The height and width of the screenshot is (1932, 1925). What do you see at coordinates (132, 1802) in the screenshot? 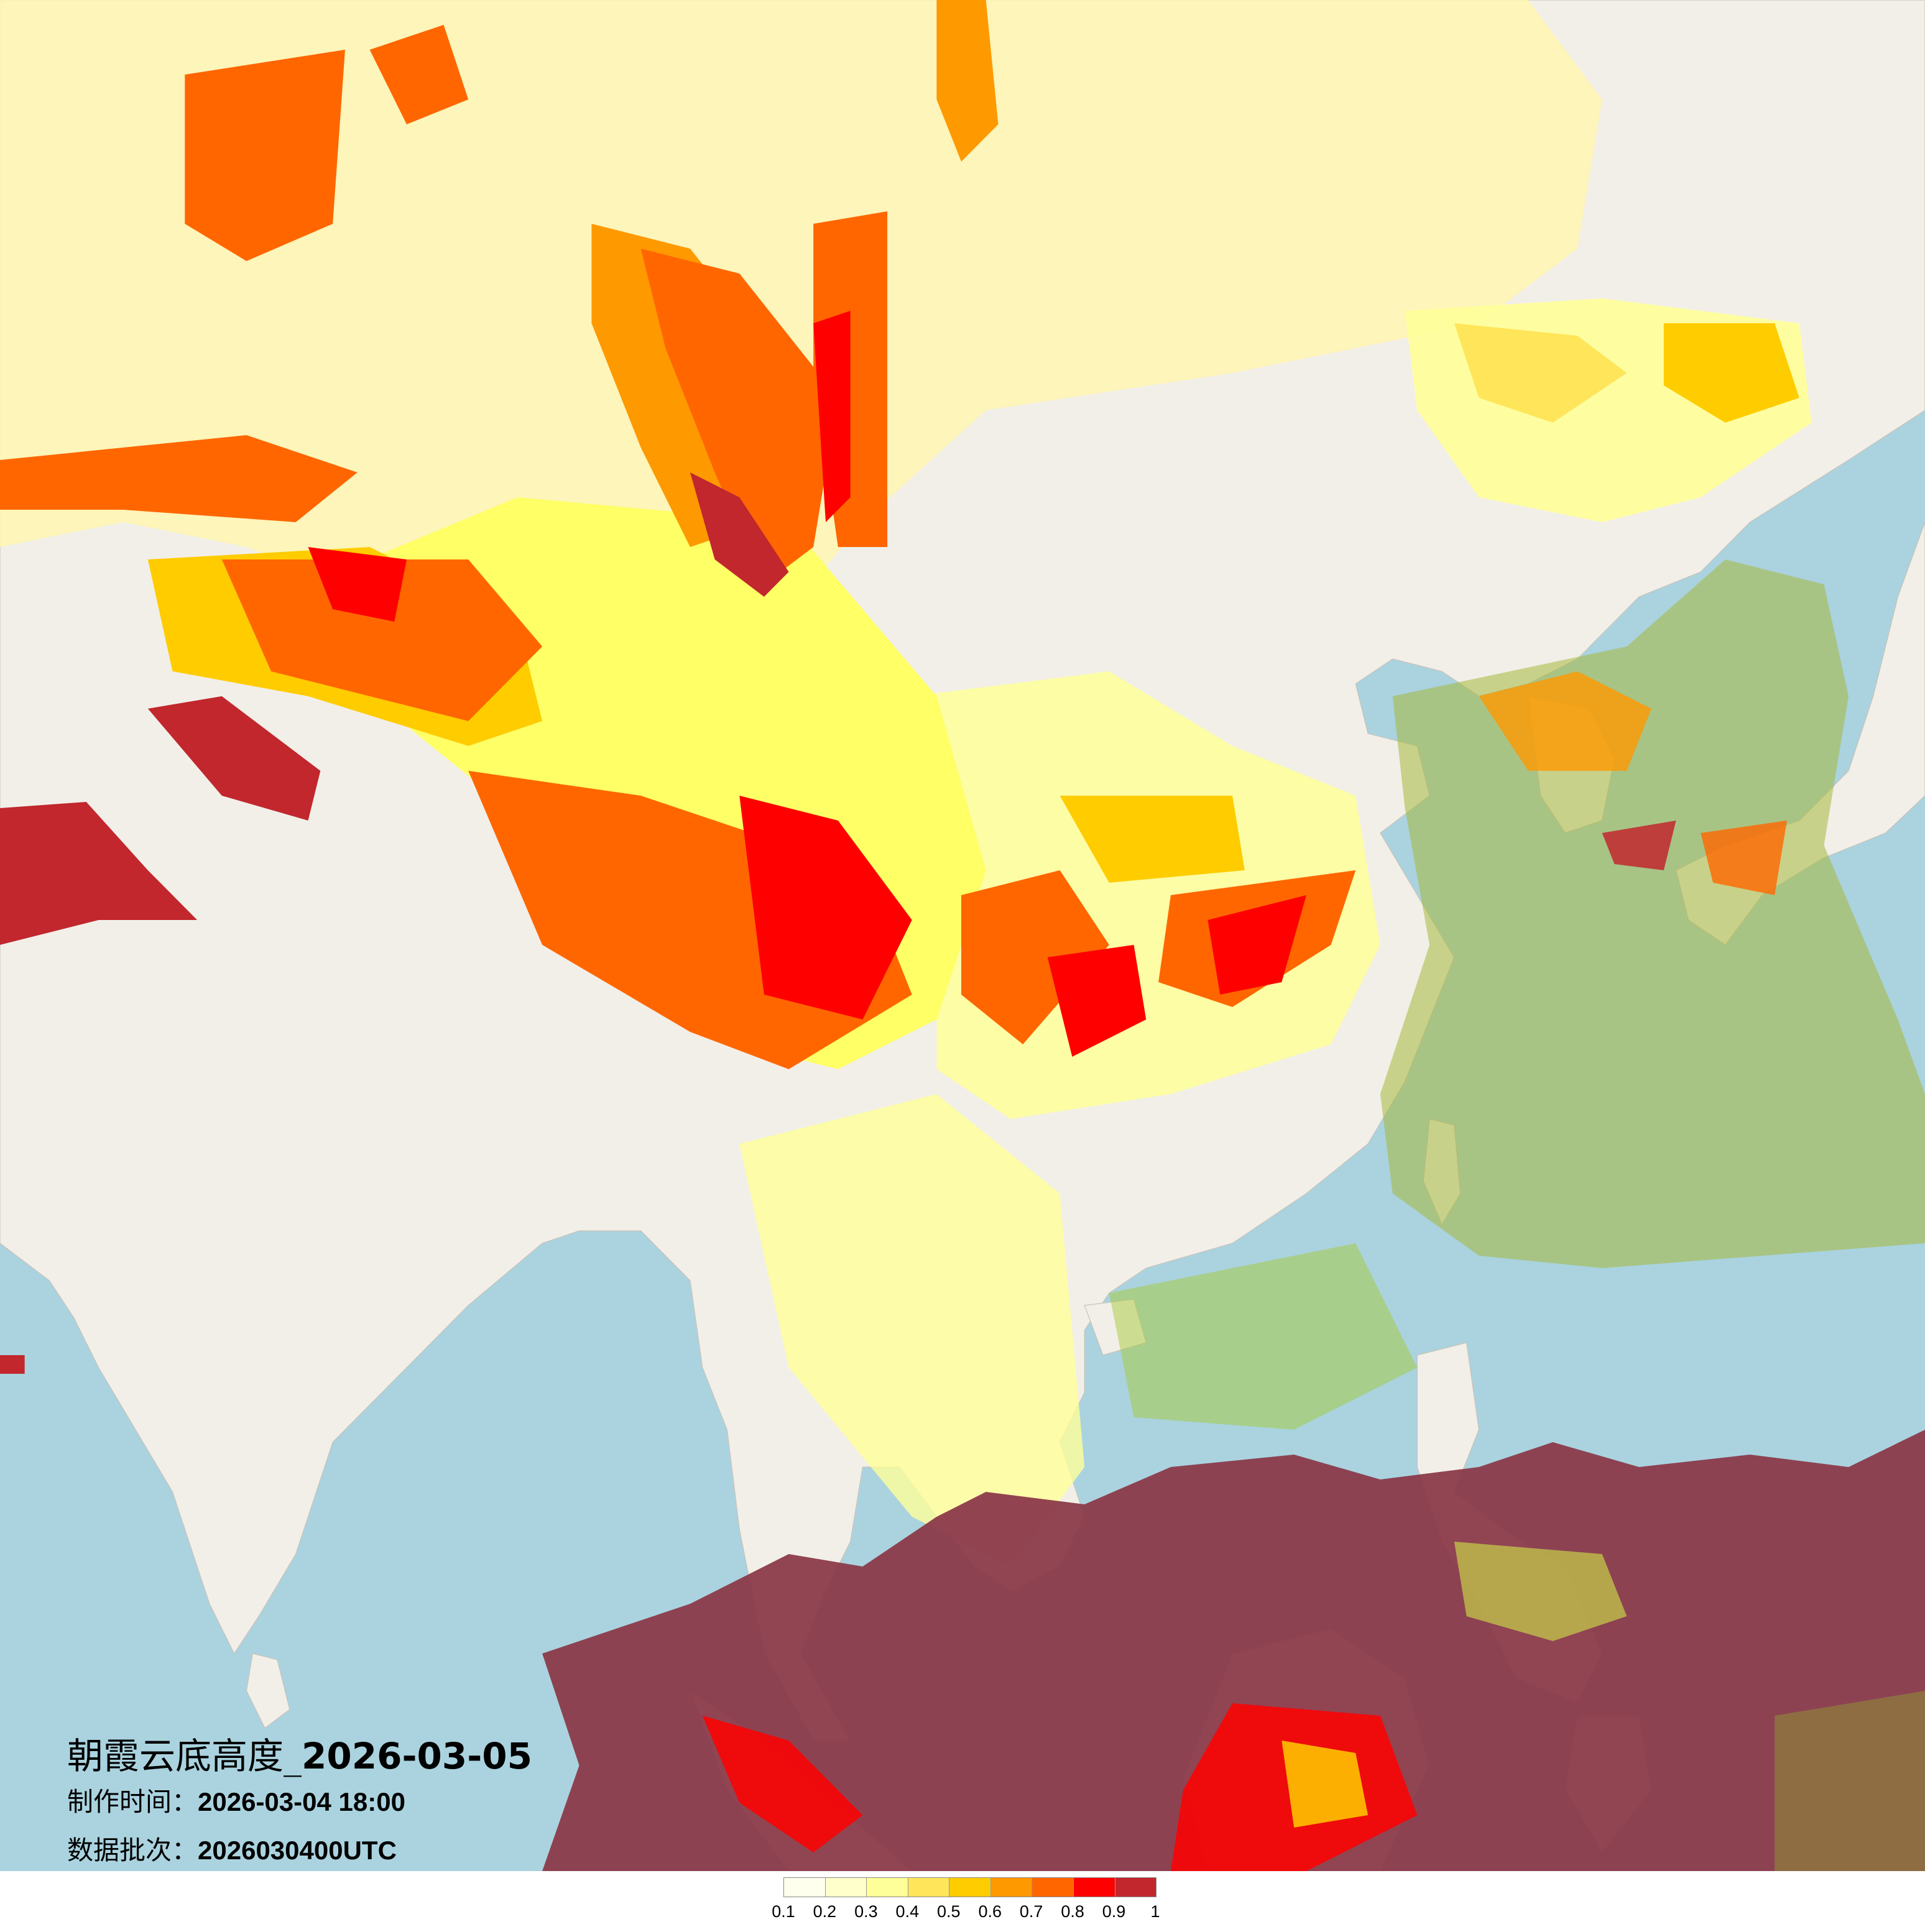
I see `production-time-label: 制作时间：` at bounding box center [132, 1802].